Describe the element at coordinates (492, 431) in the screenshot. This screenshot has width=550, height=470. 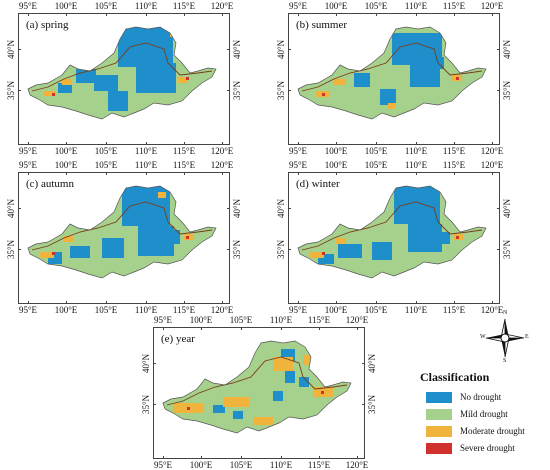
I see `legend-label: Moderate drought` at that location.